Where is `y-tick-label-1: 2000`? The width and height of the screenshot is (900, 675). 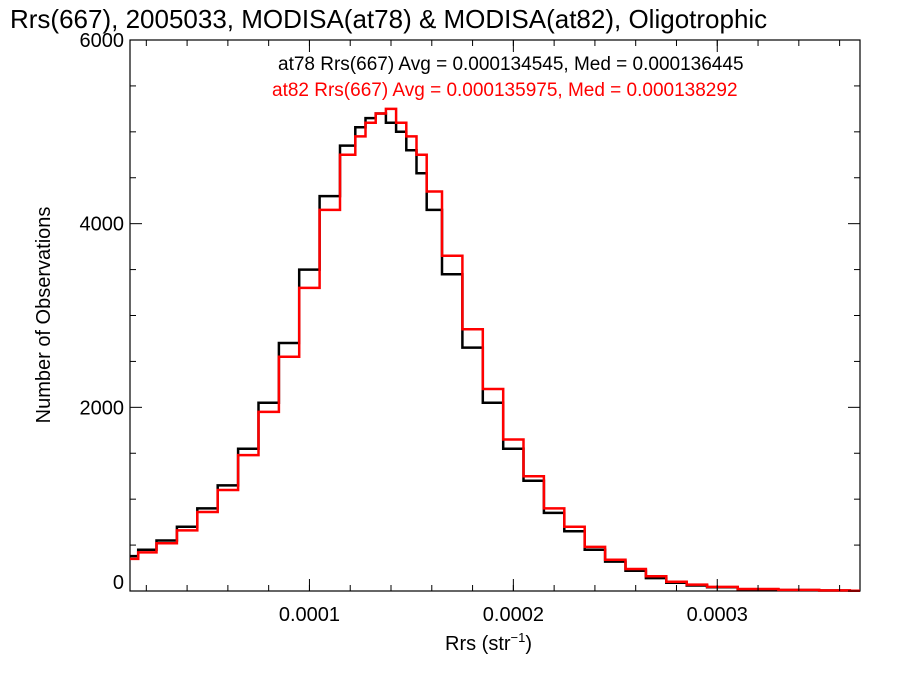 y-tick-label-1: 2000 is located at coordinates (102, 408).